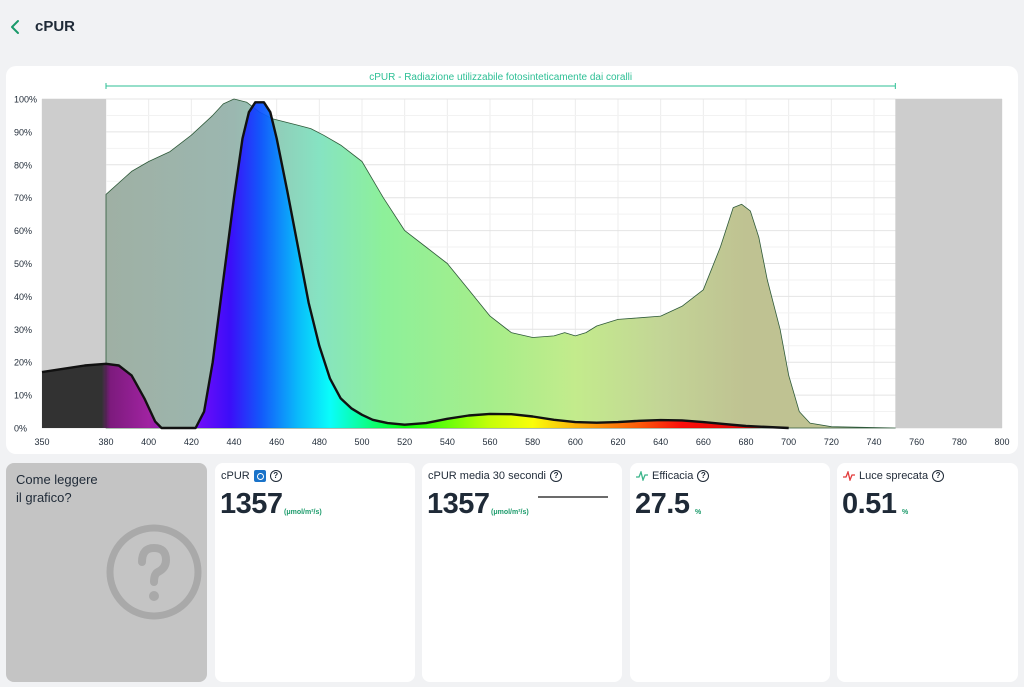  Describe the element at coordinates (447, 442) in the screenshot. I see `x-tick-label: 540` at that location.